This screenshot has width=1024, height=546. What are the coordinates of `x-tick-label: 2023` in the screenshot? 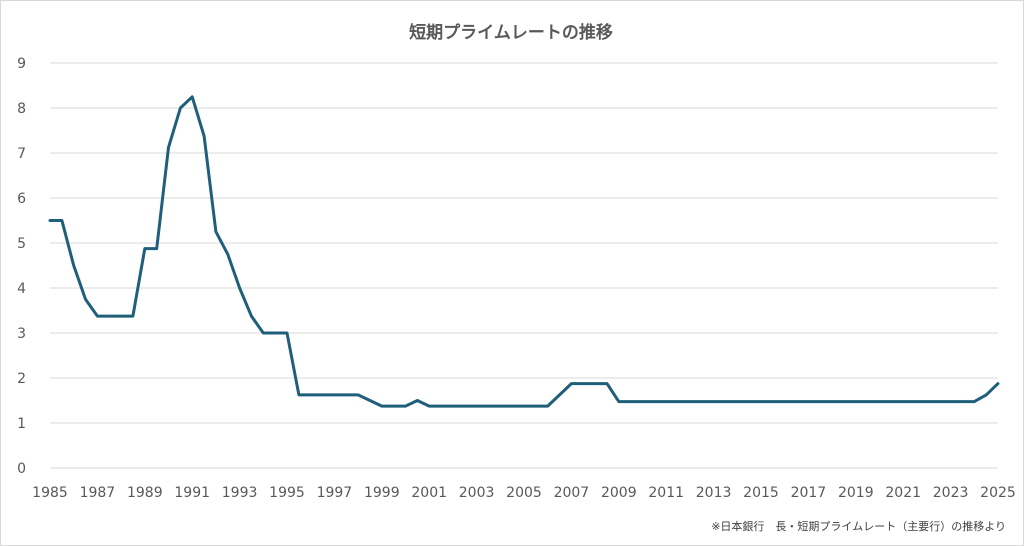 It's located at (951, 493).